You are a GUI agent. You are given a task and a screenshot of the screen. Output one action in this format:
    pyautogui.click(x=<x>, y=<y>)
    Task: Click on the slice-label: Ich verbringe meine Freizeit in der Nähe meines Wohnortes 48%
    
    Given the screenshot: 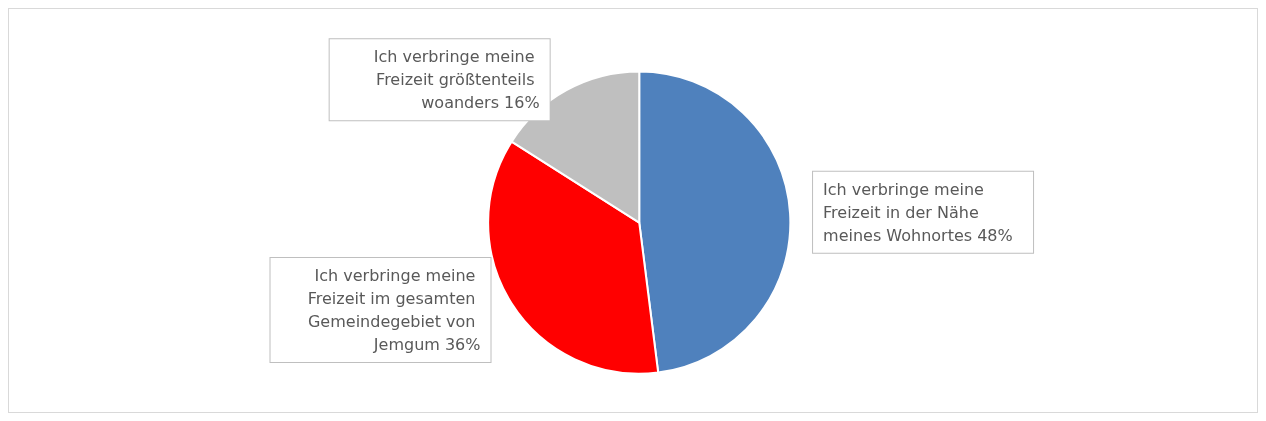 What is the action you would take?
    pyautogui.click(x=918, y=212)
    